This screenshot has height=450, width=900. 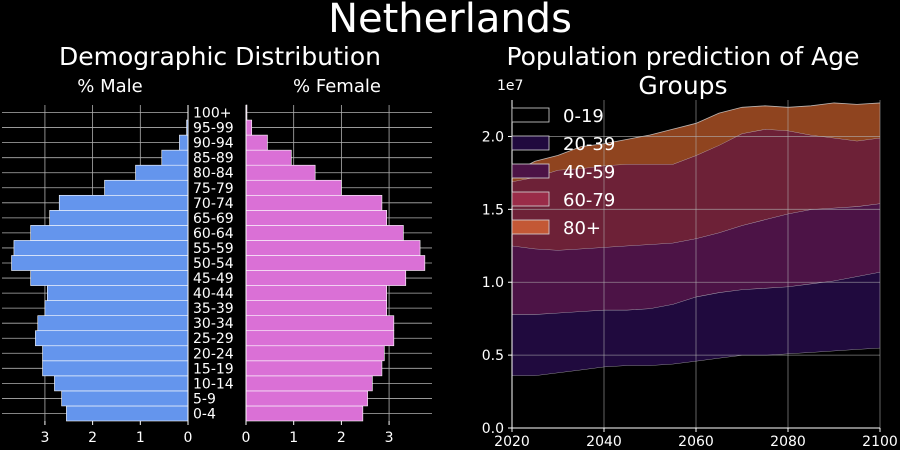 What do you see at coordinates (604, 442) in the screenshot?
I see `x-tick-label: 2040` at bounding box center [604, 442].